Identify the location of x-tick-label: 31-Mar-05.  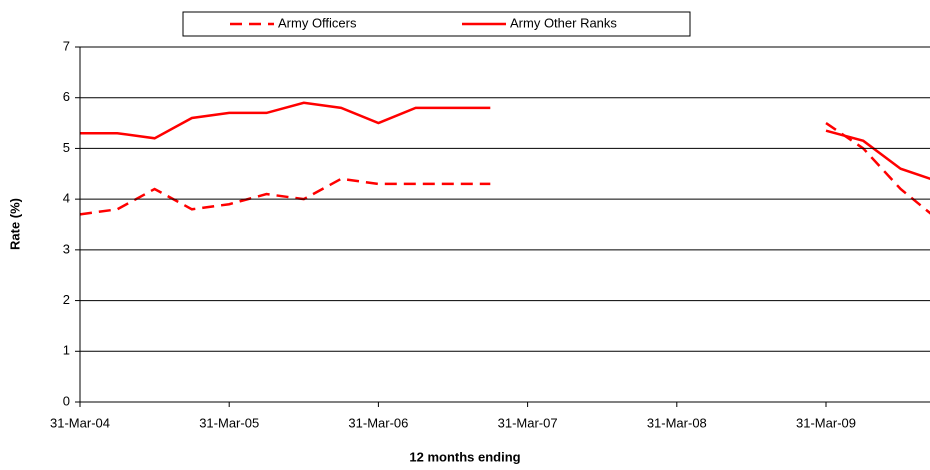
(229, 422).